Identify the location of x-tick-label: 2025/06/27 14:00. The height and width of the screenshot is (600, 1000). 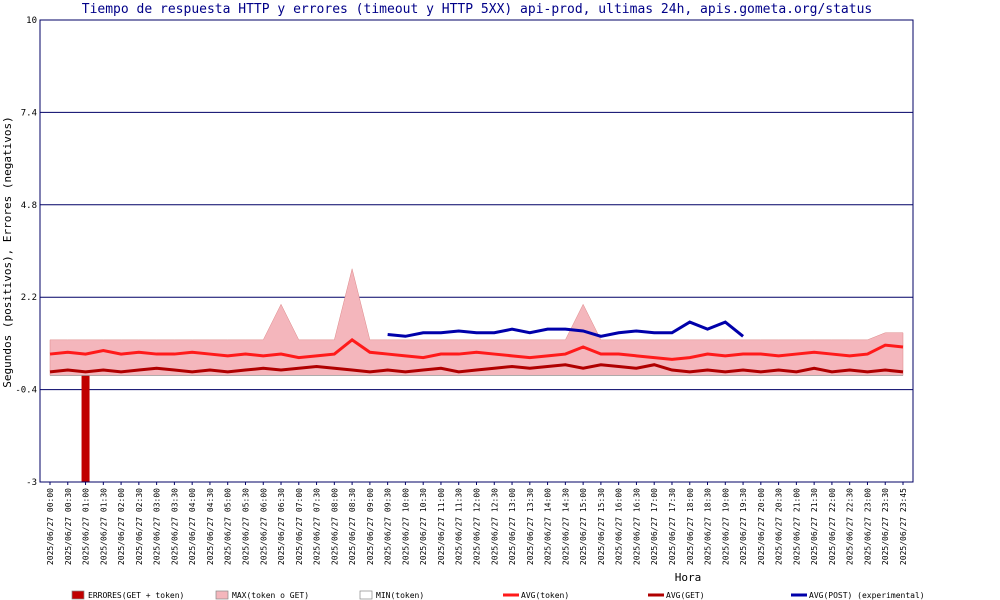
(548, 526).